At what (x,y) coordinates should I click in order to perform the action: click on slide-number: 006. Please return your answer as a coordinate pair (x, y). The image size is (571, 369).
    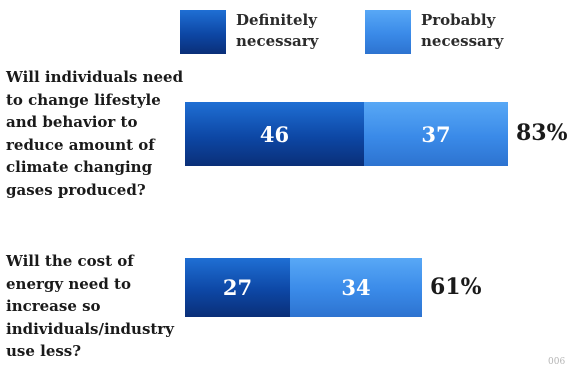
    Looking at the image, I should click on (557, 362).